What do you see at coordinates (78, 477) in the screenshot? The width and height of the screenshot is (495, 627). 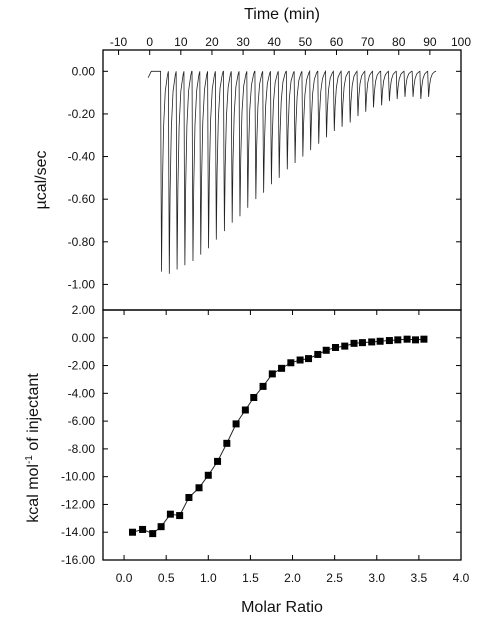 I see `bottom-y-tick-label: -10.00` at bounding box center [78, 477].